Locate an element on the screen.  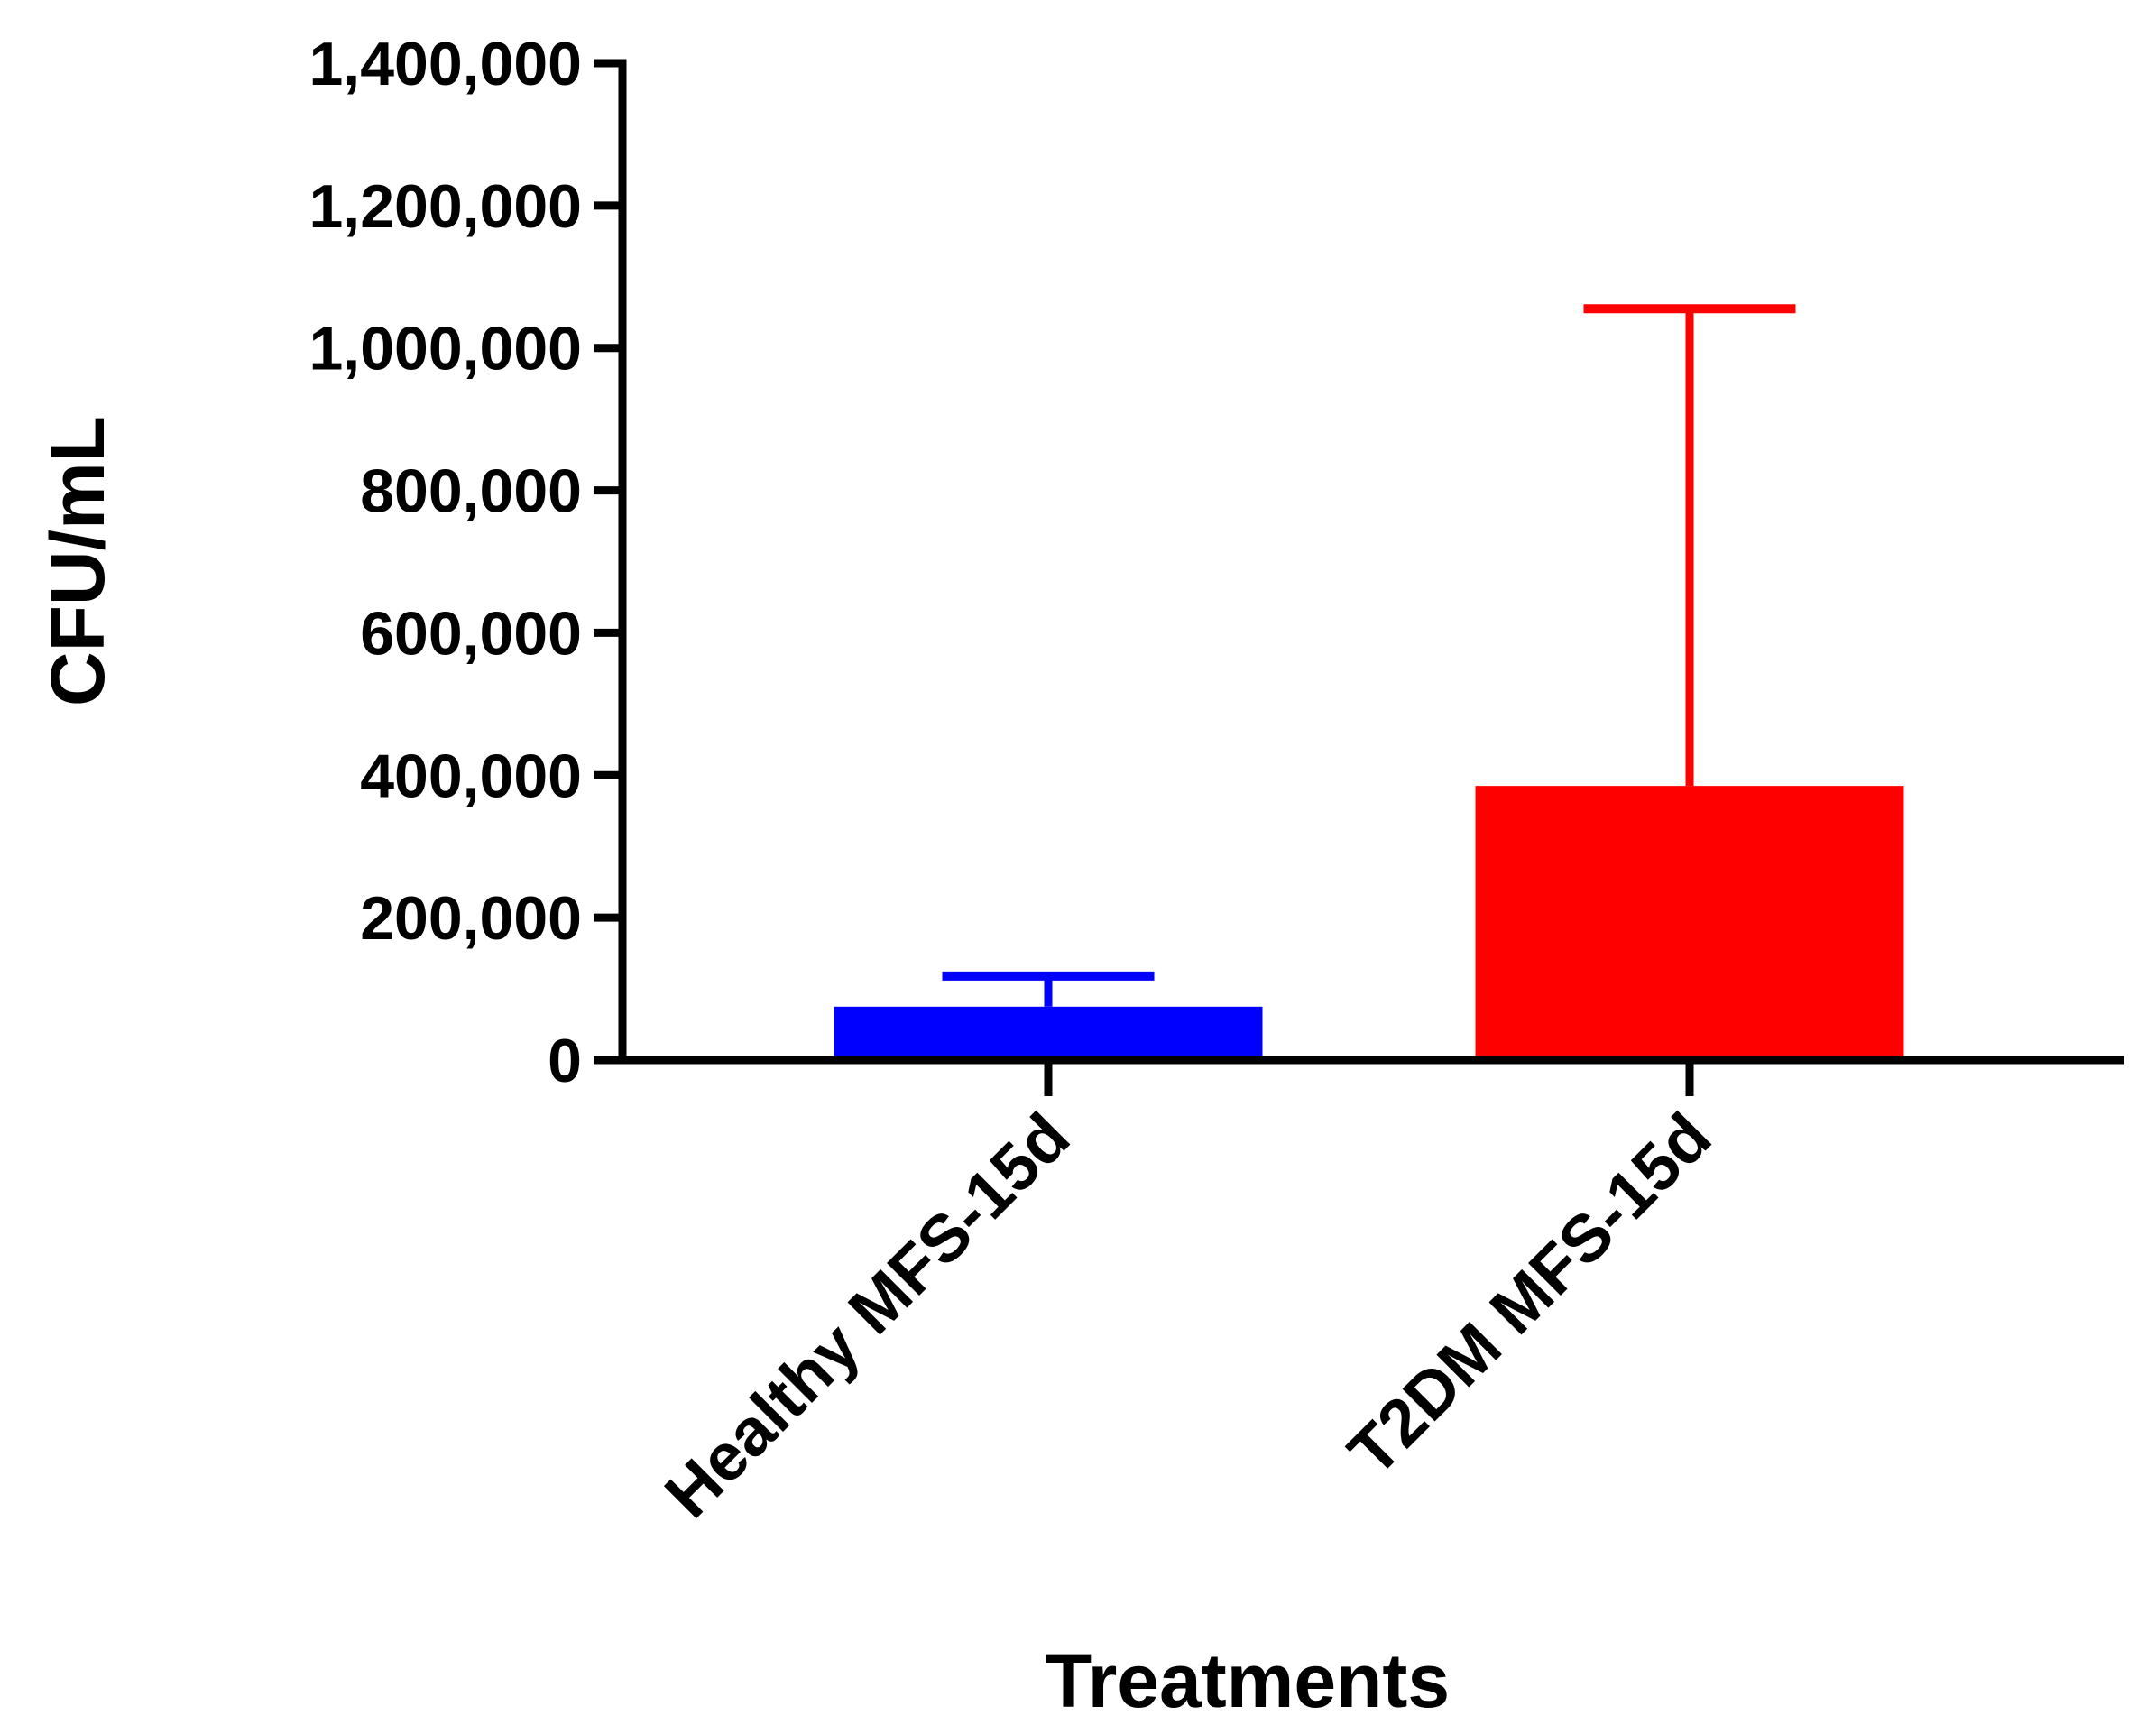
x-category-label: T2DM MFS-15d is located at coordinates (1530, 1294).